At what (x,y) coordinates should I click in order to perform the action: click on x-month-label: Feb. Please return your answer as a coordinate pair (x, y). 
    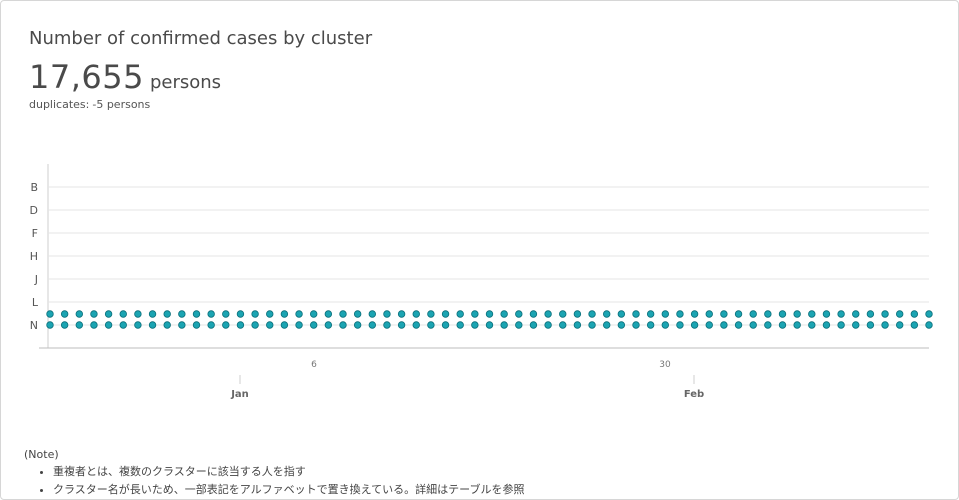
    Looking at the image, I should click on (694, 394).